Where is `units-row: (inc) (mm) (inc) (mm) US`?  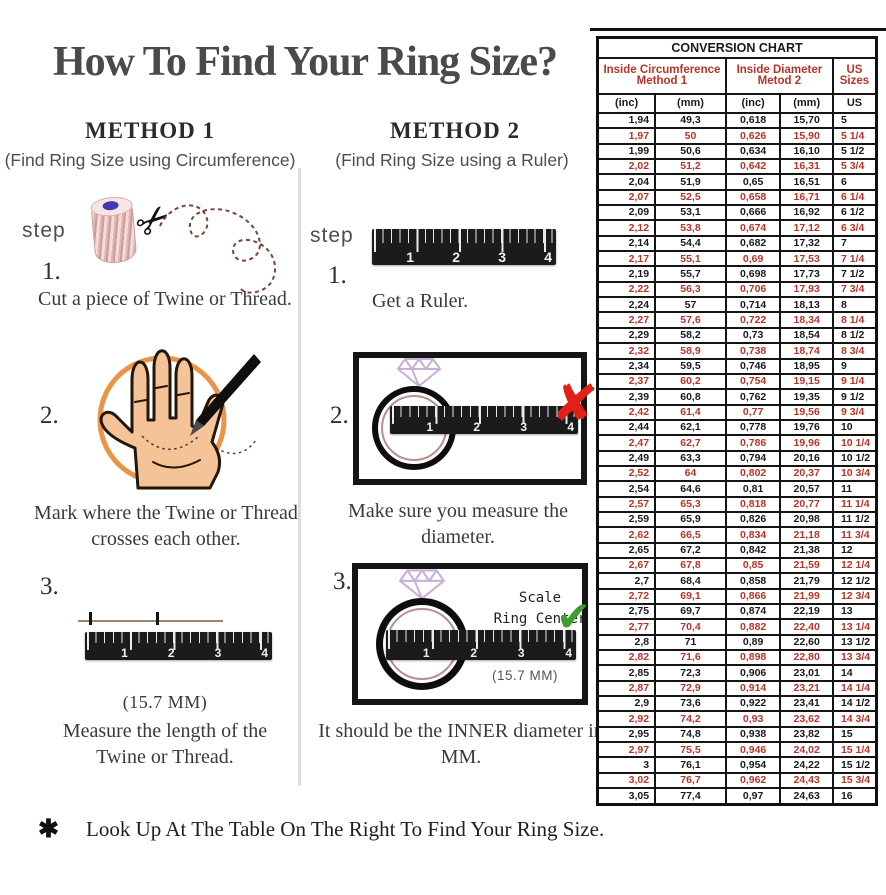 units-row: (inc) (mm) (inc) (mm) US is located at coordinates (737, 103).